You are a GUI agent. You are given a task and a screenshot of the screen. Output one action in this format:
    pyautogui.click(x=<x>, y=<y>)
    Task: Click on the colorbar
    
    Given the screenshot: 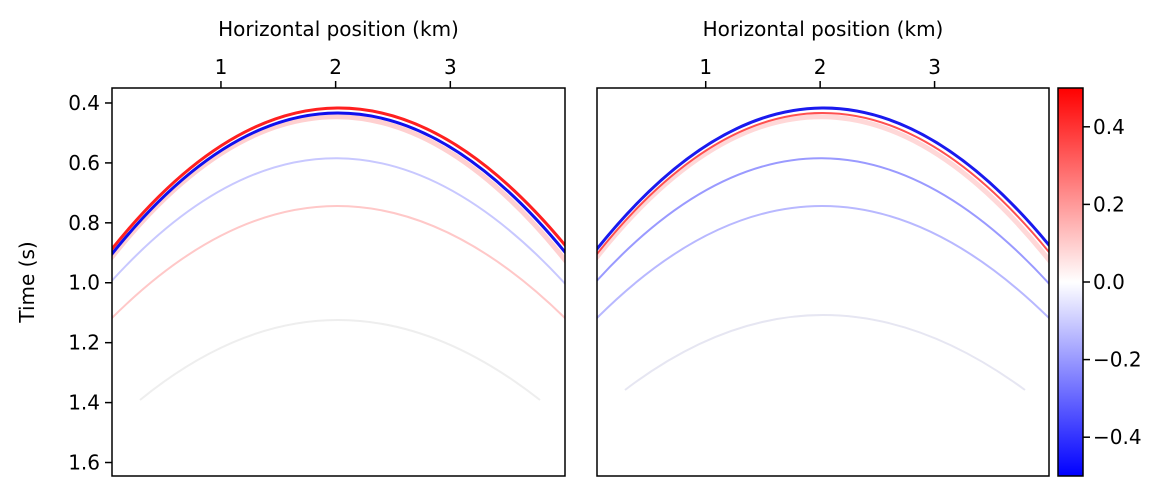 What is the action you would take?
    pyautogui.click(x=1070, y=282)
    